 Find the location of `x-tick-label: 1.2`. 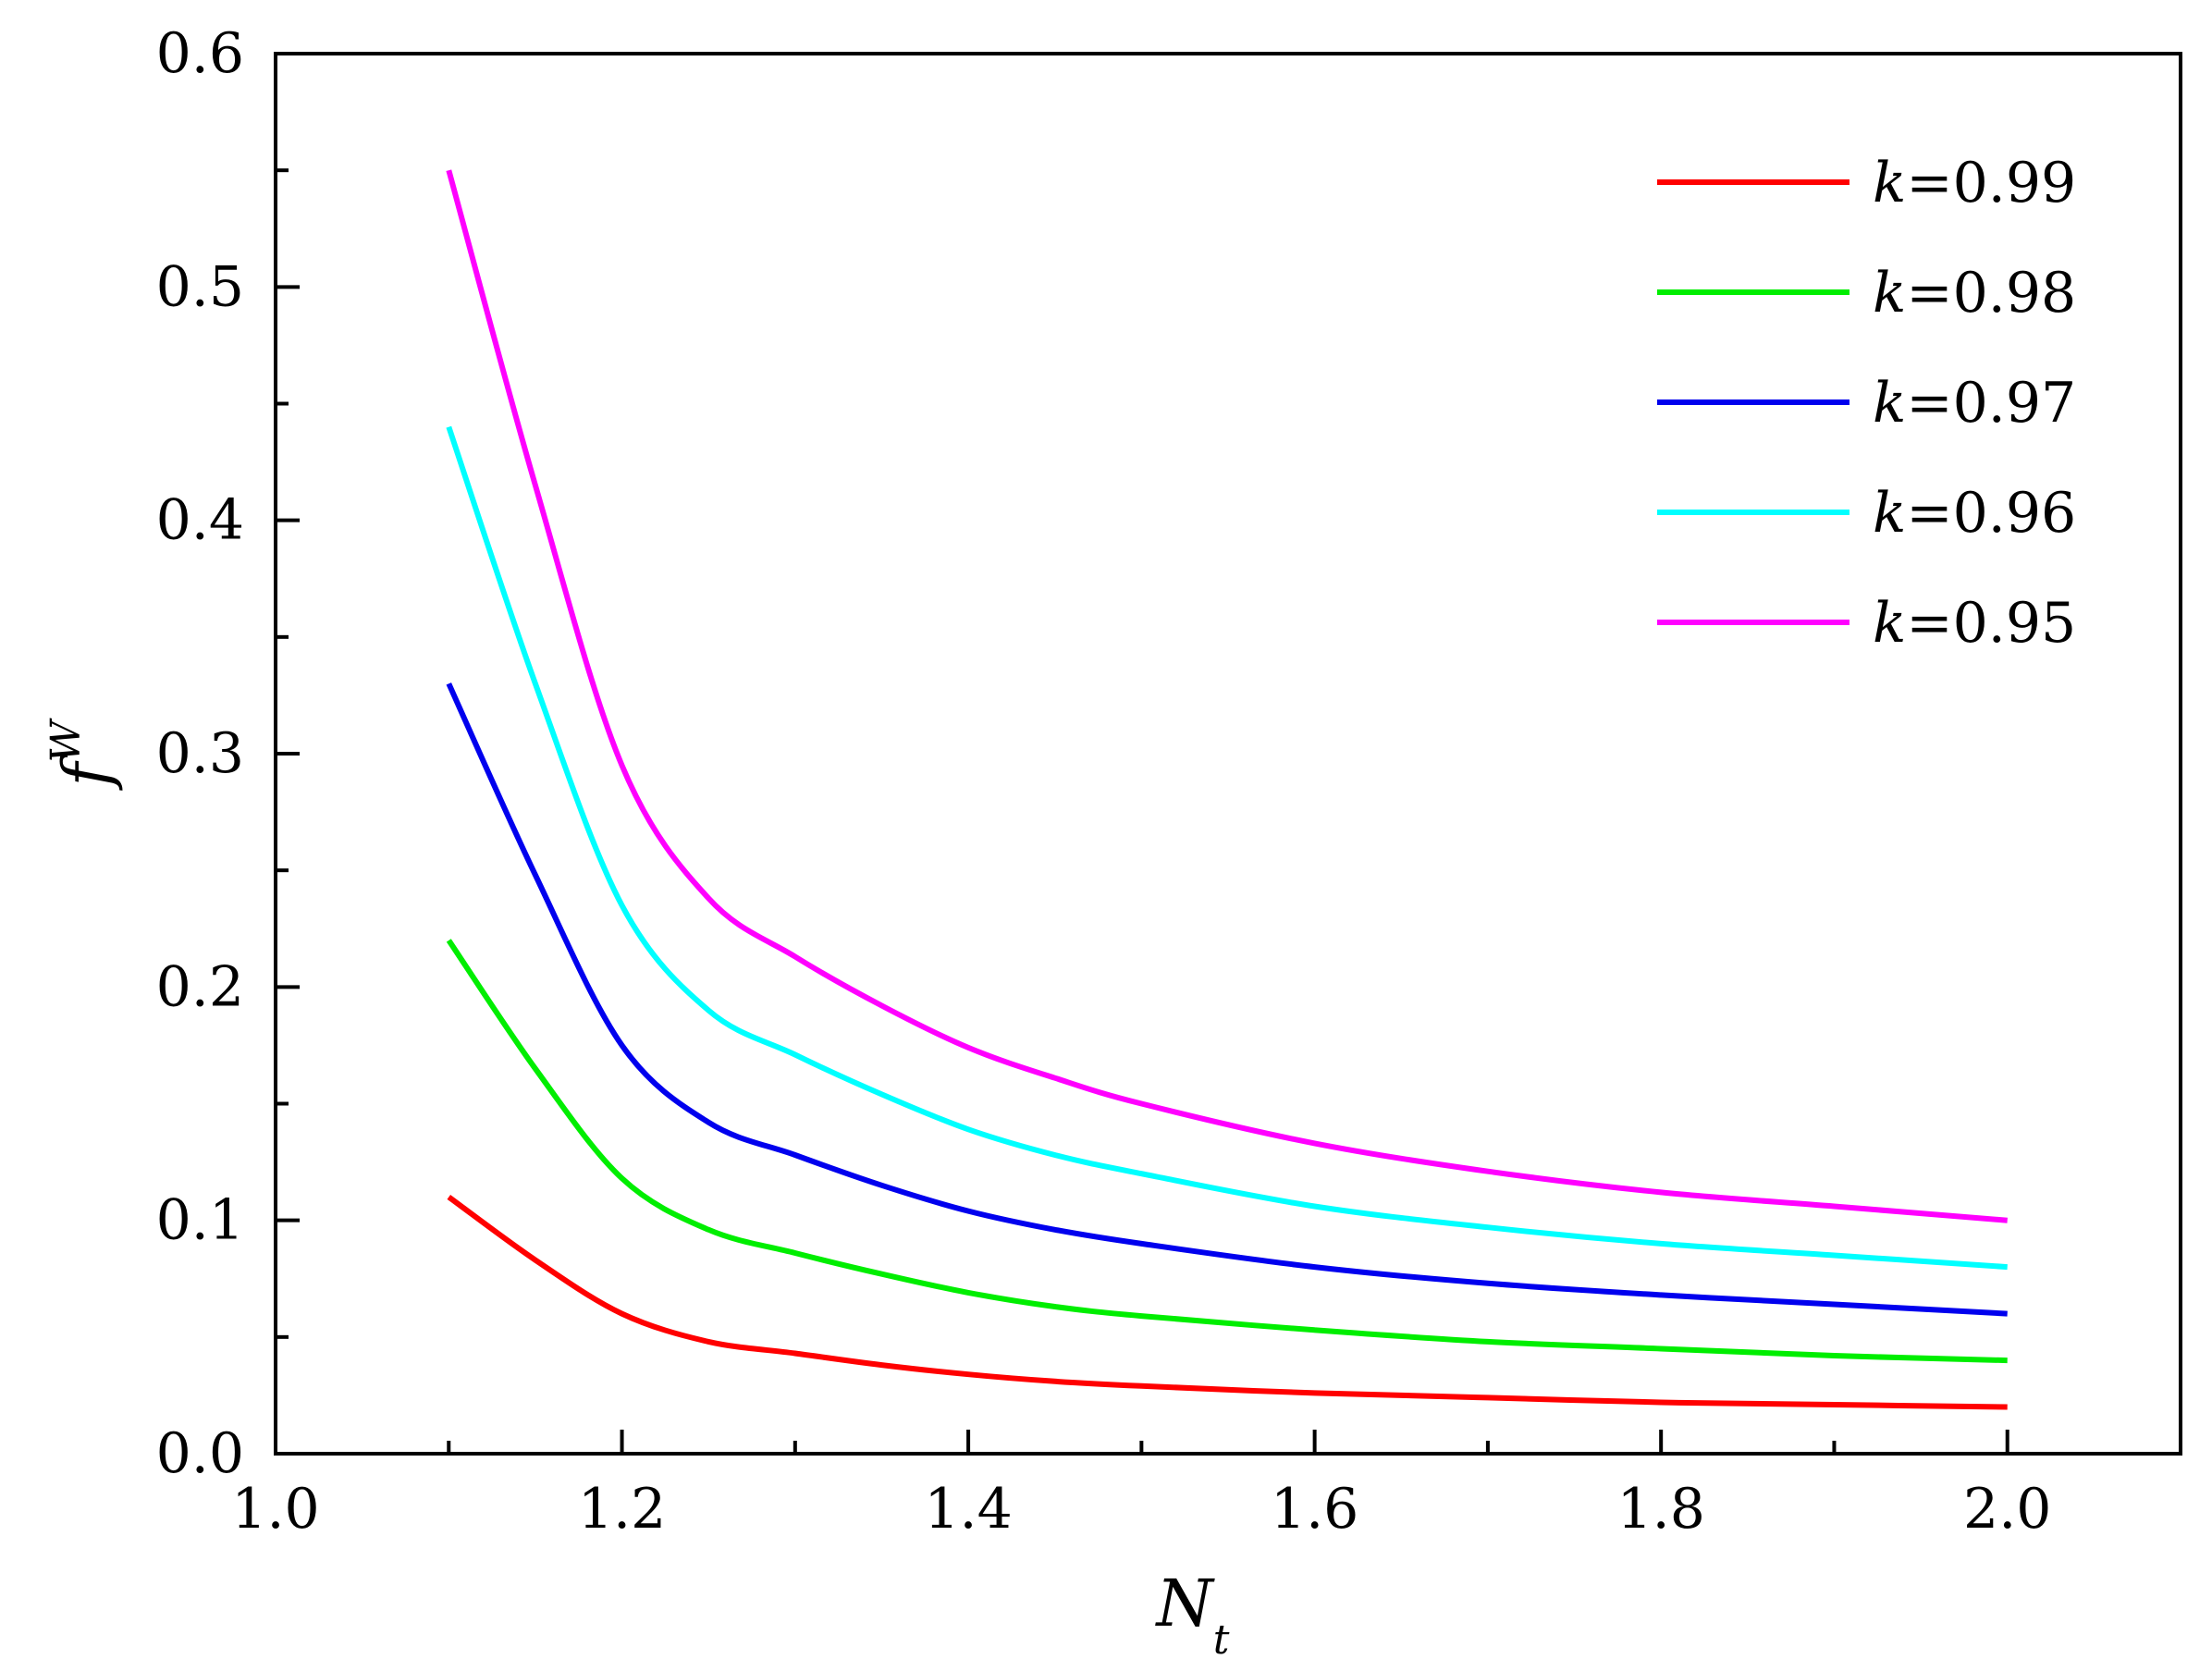

x-tick-label: 1.2 is located at coordinates (622, 1510).